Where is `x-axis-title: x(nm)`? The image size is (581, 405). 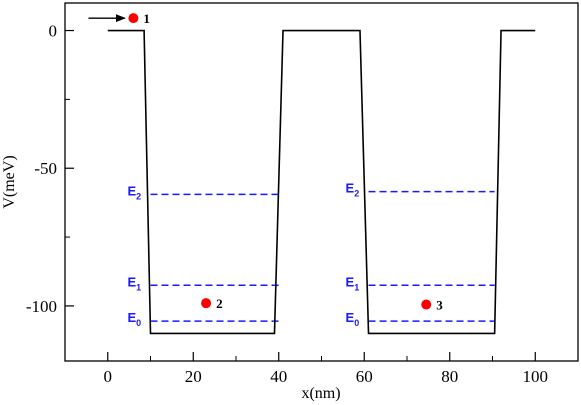
x-axis-title: x(nm) is located at coordinates (320, 393).